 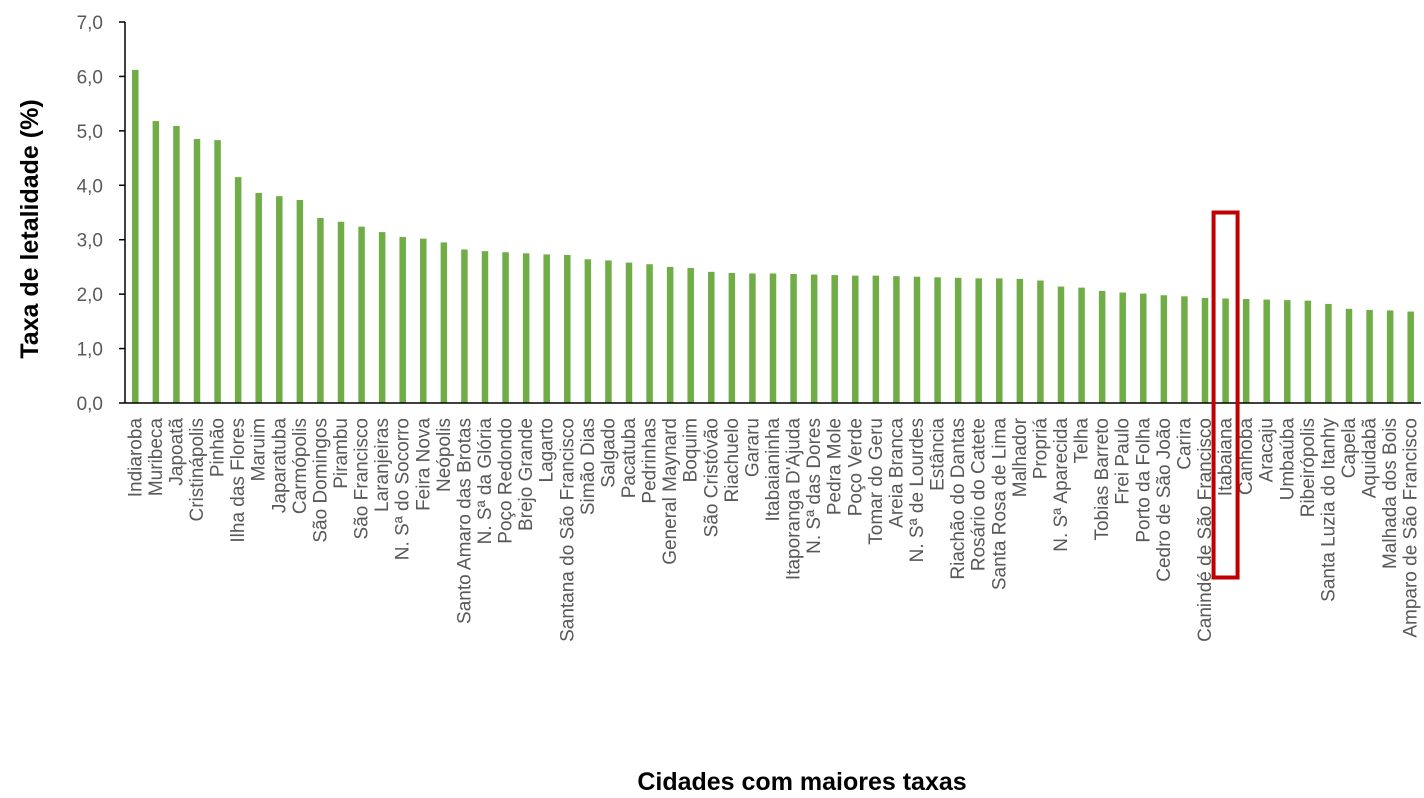 I want to click on x-category-label: Pedra Mole, so click(x=835, y=466).